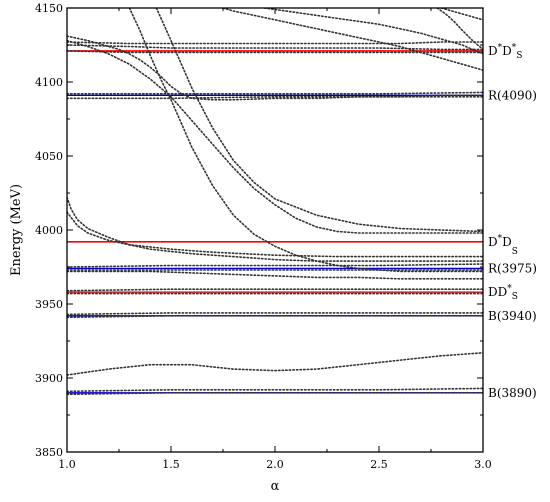  I want to click on y-tick-label: 3900, so click(49, 378).